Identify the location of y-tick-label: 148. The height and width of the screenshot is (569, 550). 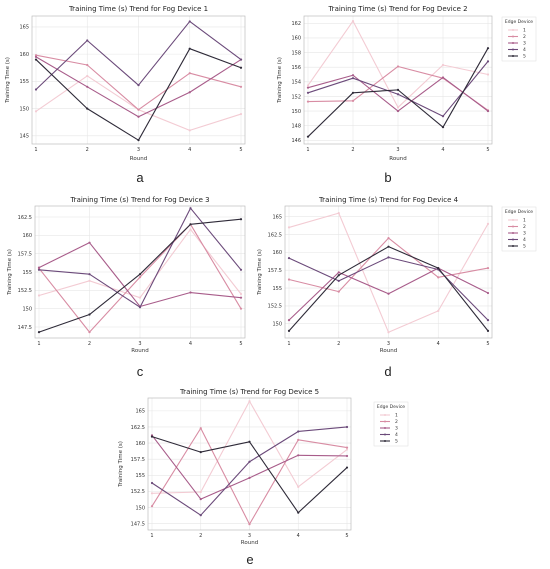
(296, 127).